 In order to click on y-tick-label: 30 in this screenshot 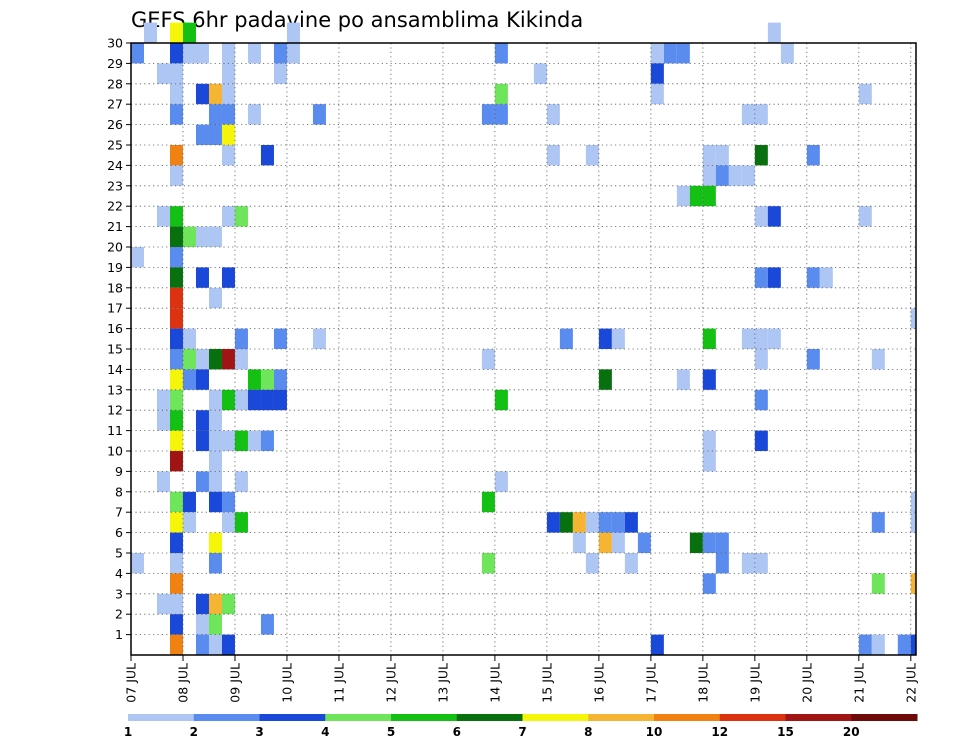, I will do `click(115, 43)`.